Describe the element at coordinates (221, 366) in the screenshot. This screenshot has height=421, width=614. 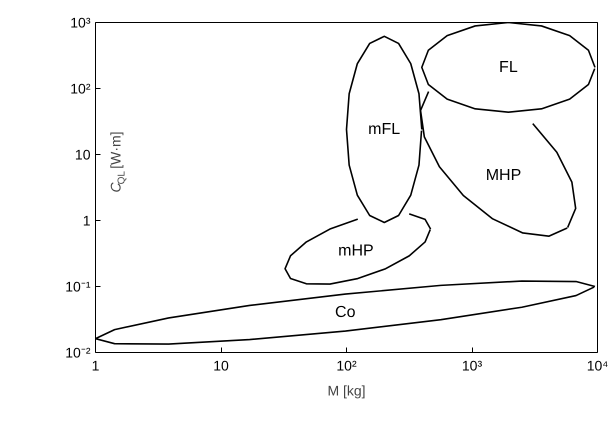
I see `x-tick-label: 10` at that location.